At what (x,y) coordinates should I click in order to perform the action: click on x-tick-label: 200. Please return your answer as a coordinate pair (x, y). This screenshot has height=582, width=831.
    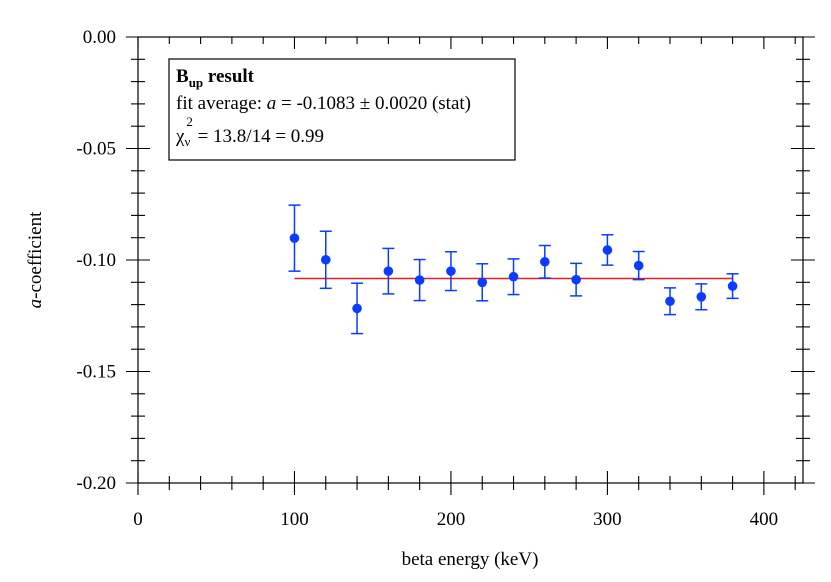
    Looking at the image, I should click on (451, 519).